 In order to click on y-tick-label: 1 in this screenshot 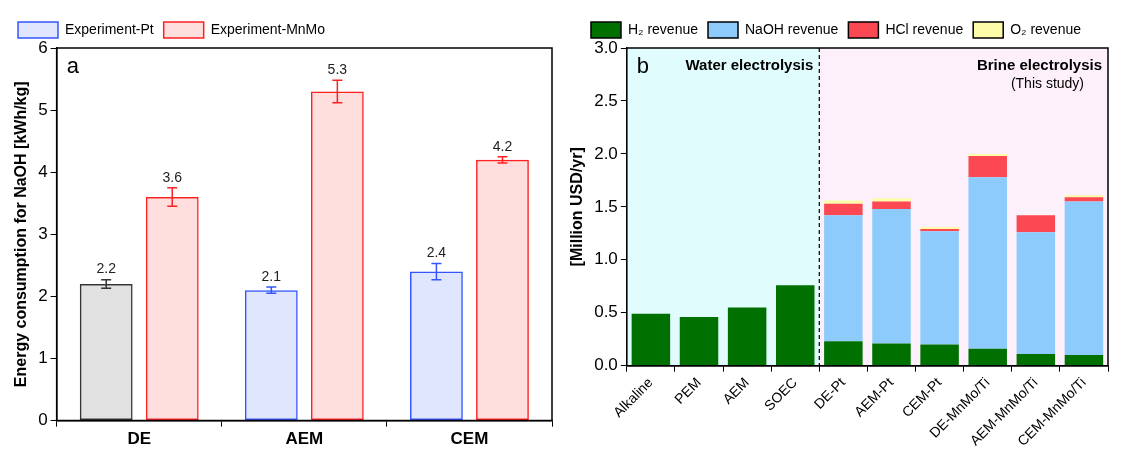, I will do `click(43, 358)`.